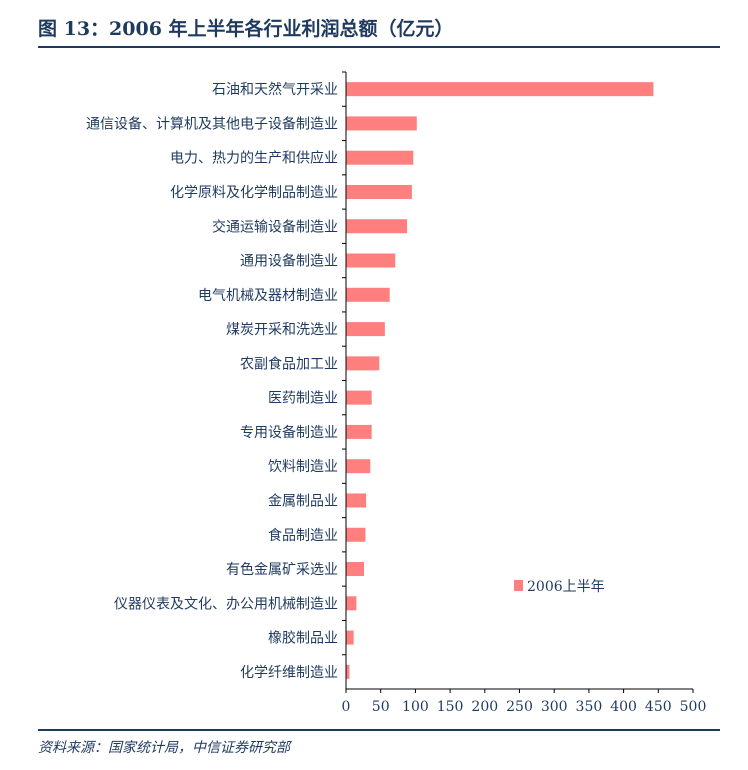  What do you see at coordinates (566, 587) in the screenshot?
I see `legend-label: 2006上半年` at bounding box center [566, 587].